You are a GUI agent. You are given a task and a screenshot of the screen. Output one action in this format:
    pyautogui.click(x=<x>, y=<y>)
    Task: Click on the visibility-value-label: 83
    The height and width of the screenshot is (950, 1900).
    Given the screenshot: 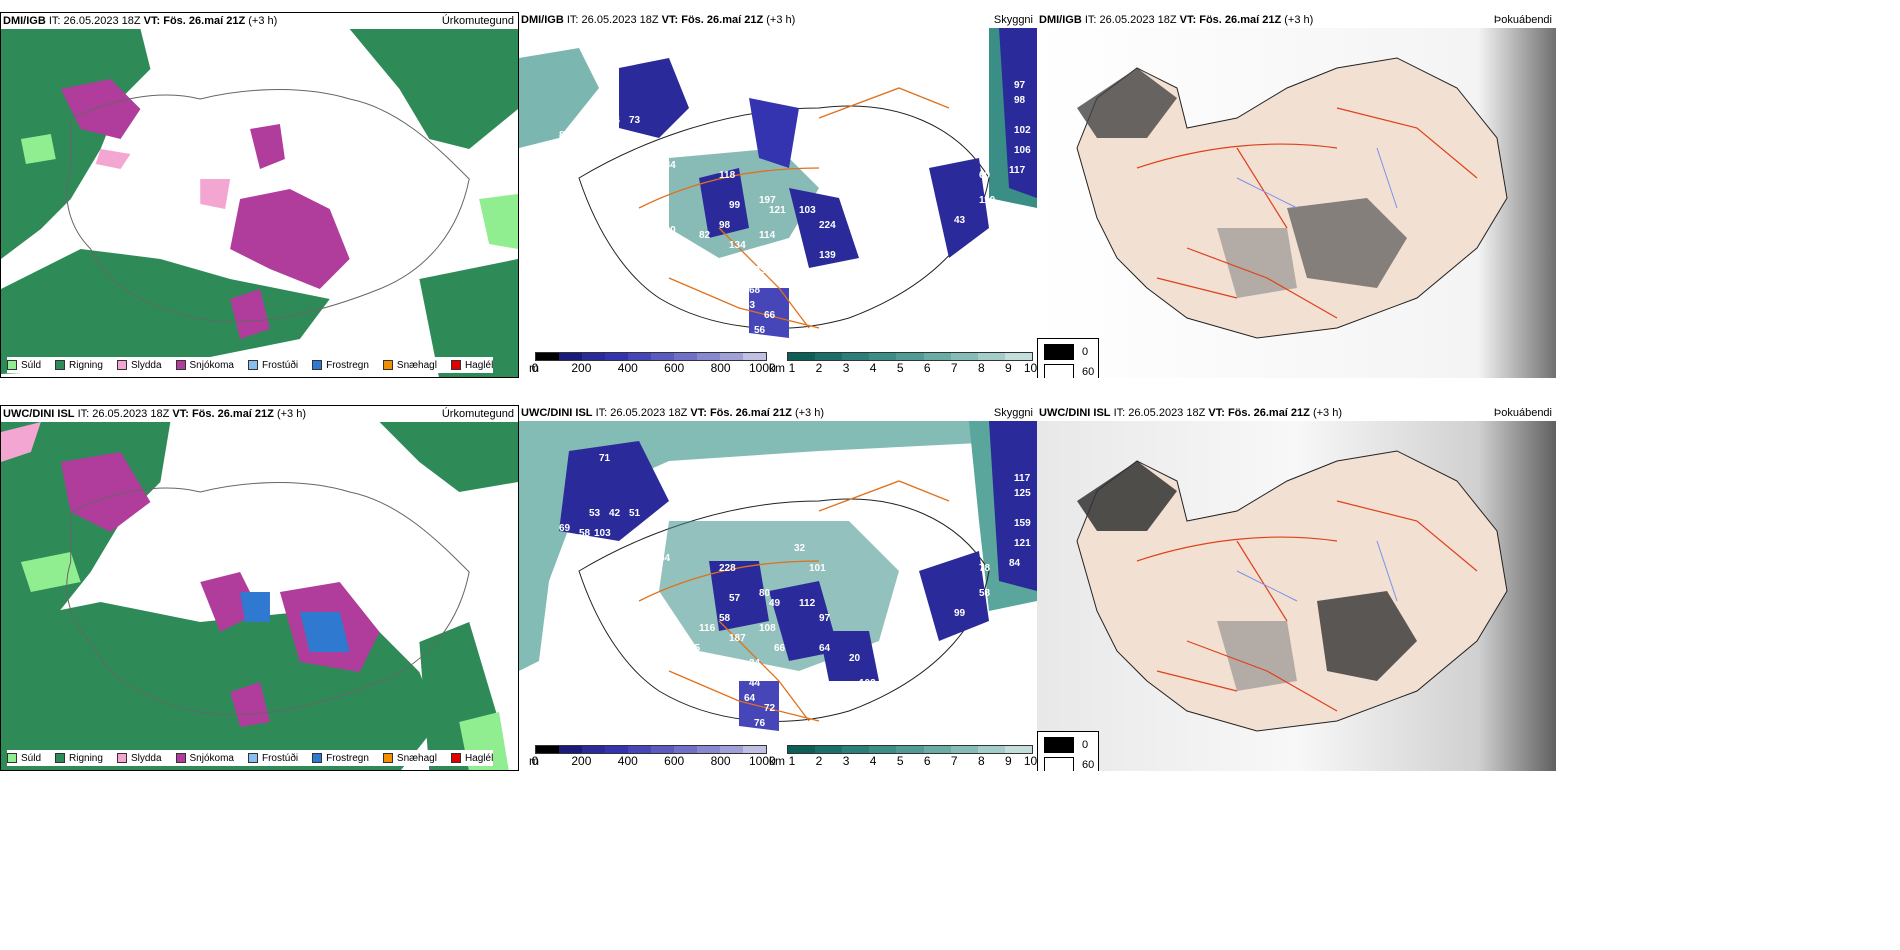 What is the action you would take?
    pyautogui.click(x=750, y=305)
    